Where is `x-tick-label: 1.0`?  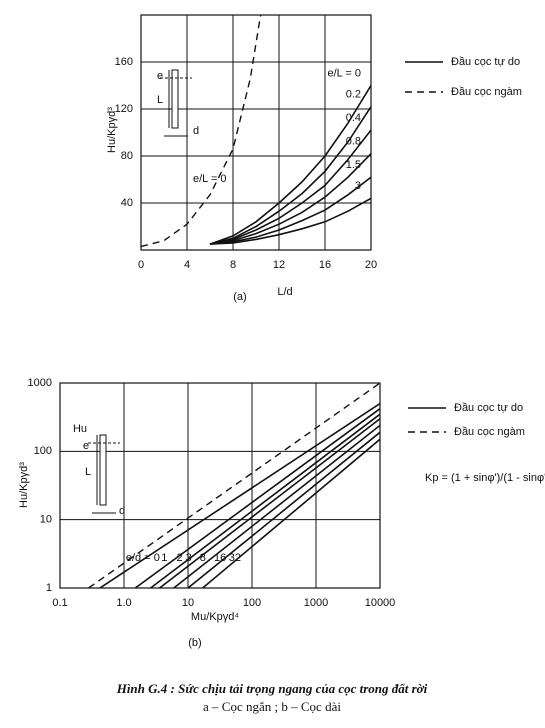
x-tick-label: 1.0 is located at coordinates (123, 603).